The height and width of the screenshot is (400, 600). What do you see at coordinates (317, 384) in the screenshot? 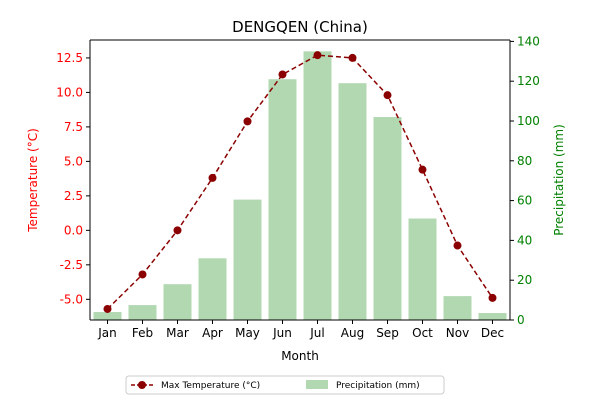
I see `legend-bar-swatch` at bounding box center [317, 384].